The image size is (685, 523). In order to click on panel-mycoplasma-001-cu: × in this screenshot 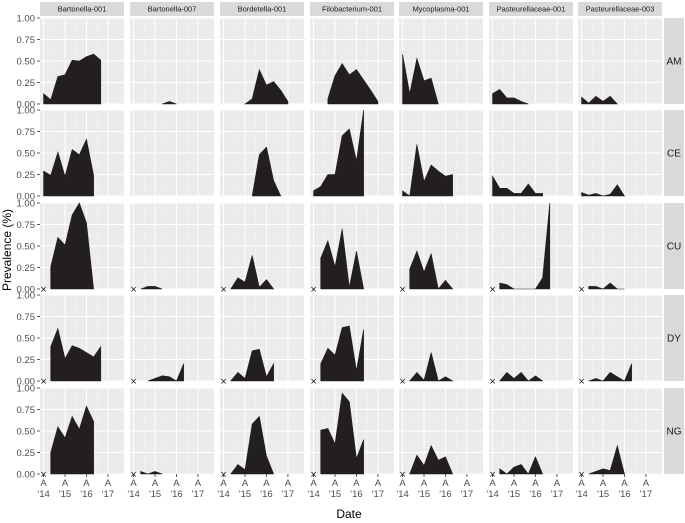, I will do `click(441, 249)`.